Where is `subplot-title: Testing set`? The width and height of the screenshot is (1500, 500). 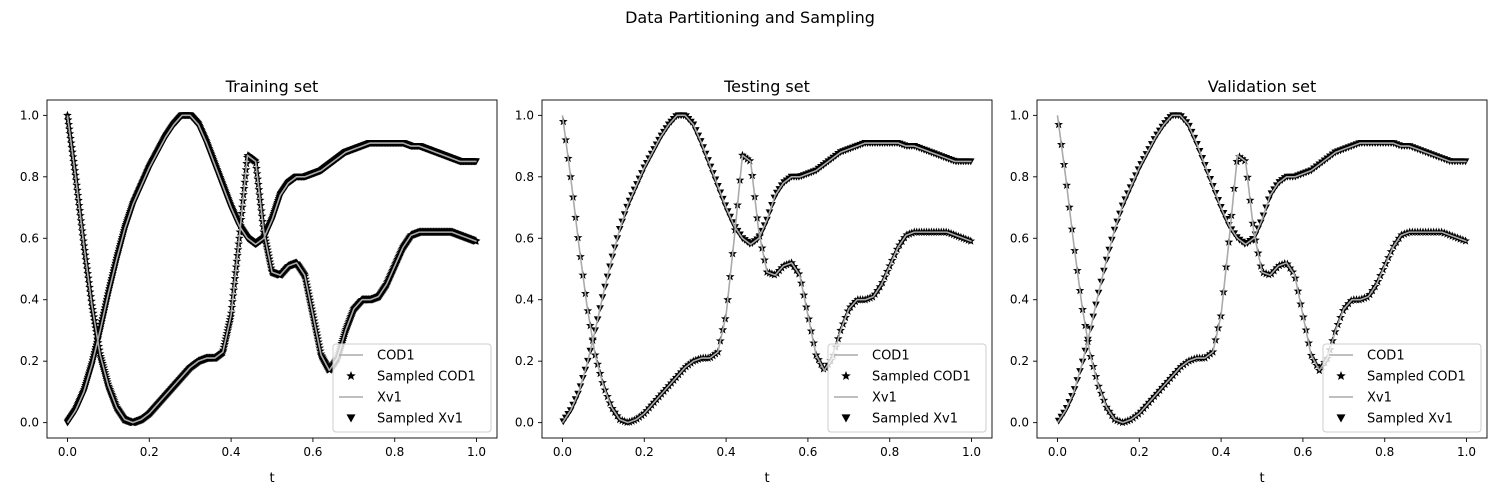 subplot-title: Testing set is located at coordinates (766, 86).